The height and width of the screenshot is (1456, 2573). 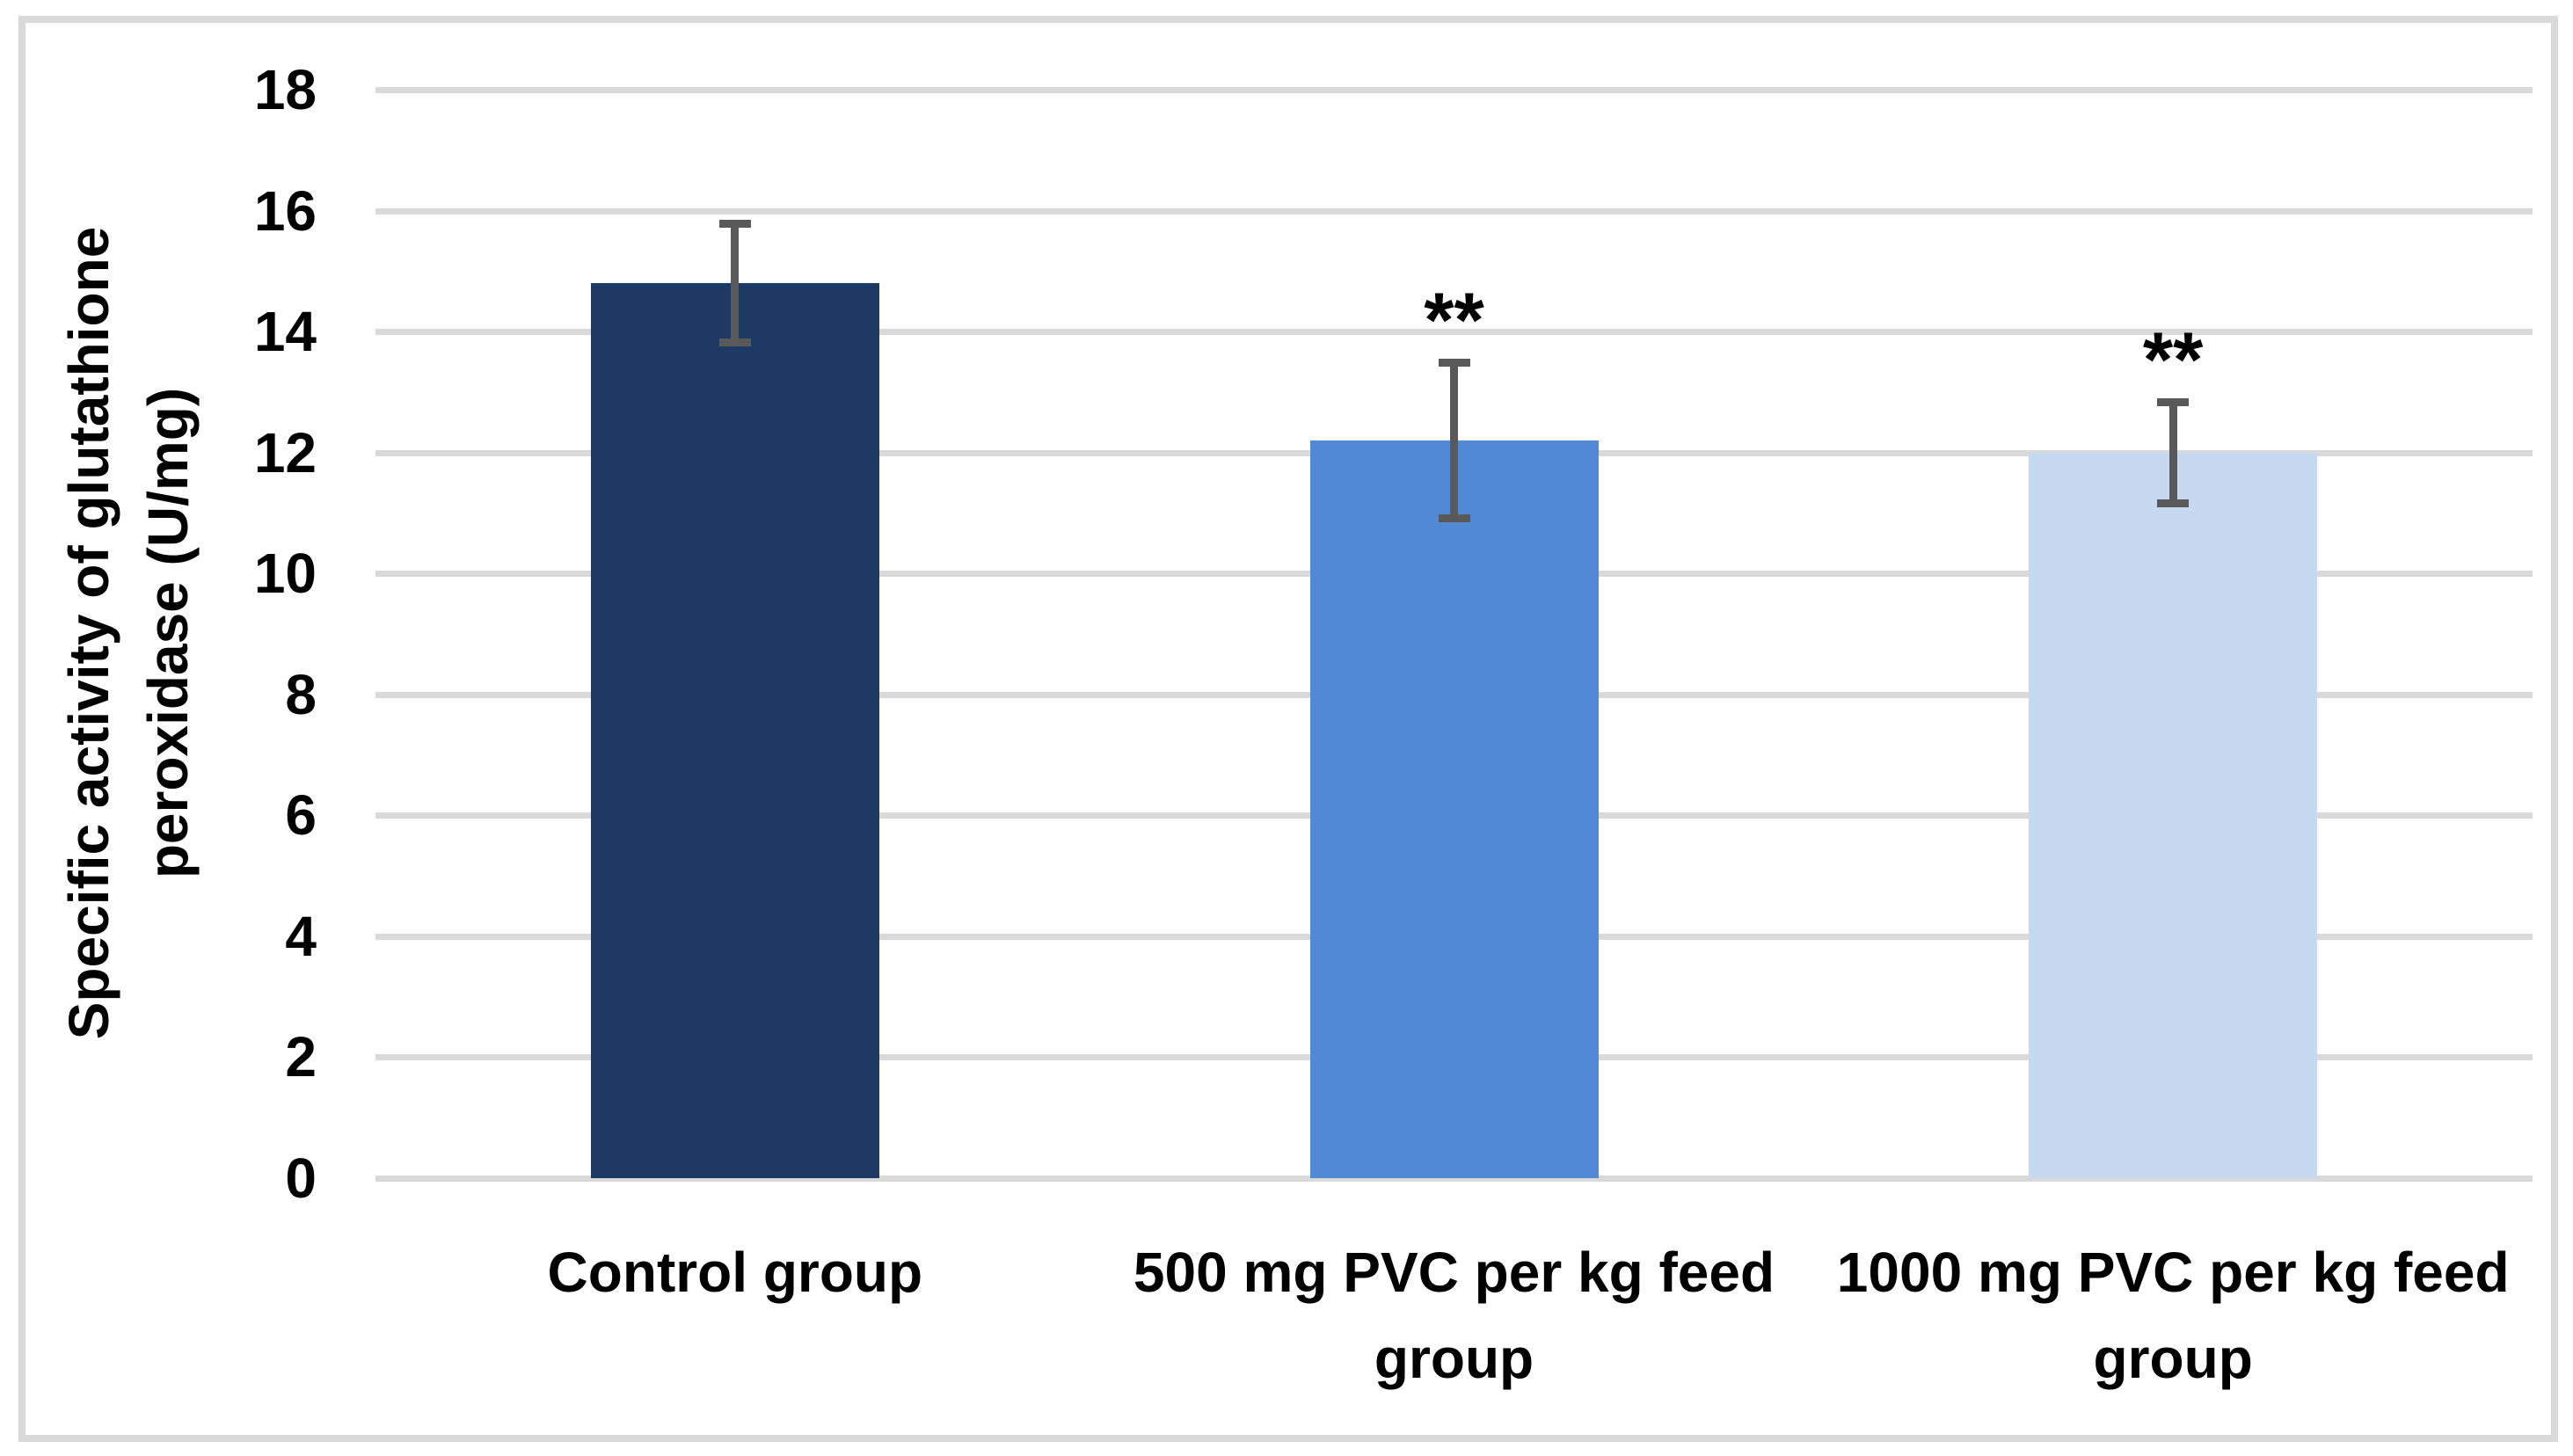 I want to click on bar-control-group, so click(x=735, y=730).